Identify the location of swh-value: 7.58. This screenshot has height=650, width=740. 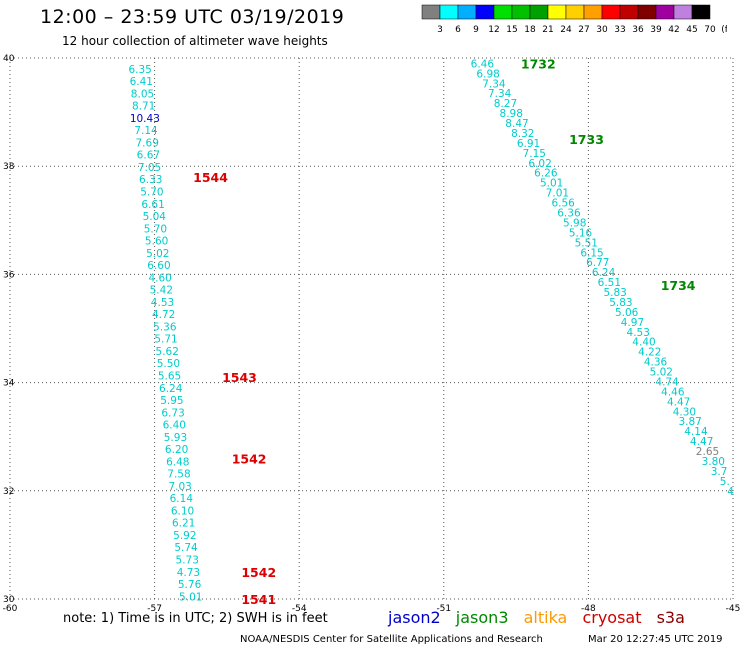
(178, 475).